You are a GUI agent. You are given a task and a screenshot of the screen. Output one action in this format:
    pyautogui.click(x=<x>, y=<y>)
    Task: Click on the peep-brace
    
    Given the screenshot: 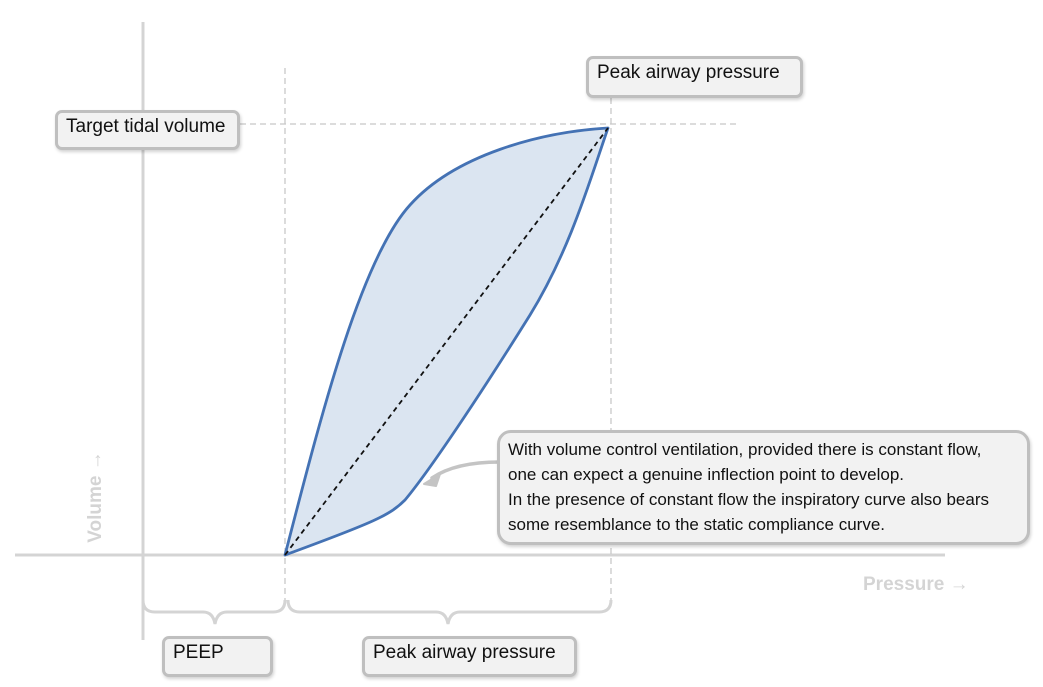 What is the action you would take?
    pyautogui.click(x=214, y=612)
    